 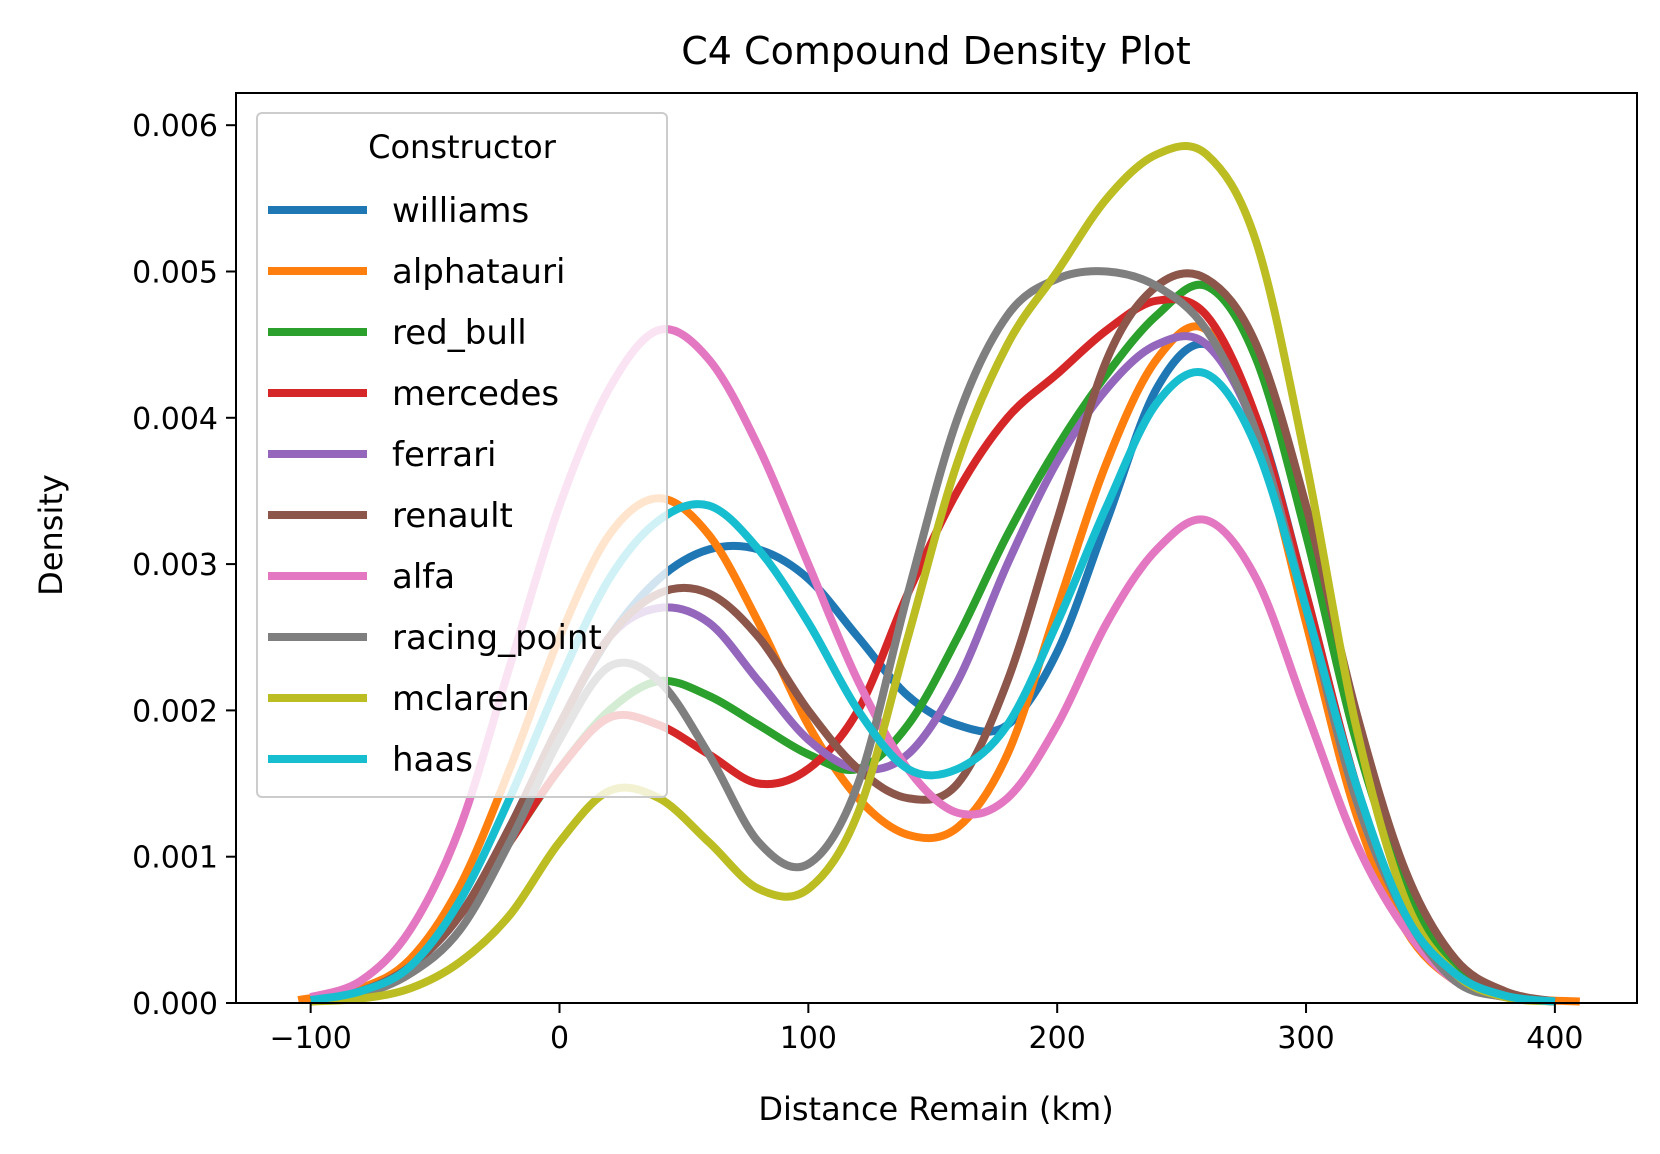 What do you see at coordinates (462, 147) in the screenshot?
I see `legend-title: Constructor` at bounding box center [462, 147].